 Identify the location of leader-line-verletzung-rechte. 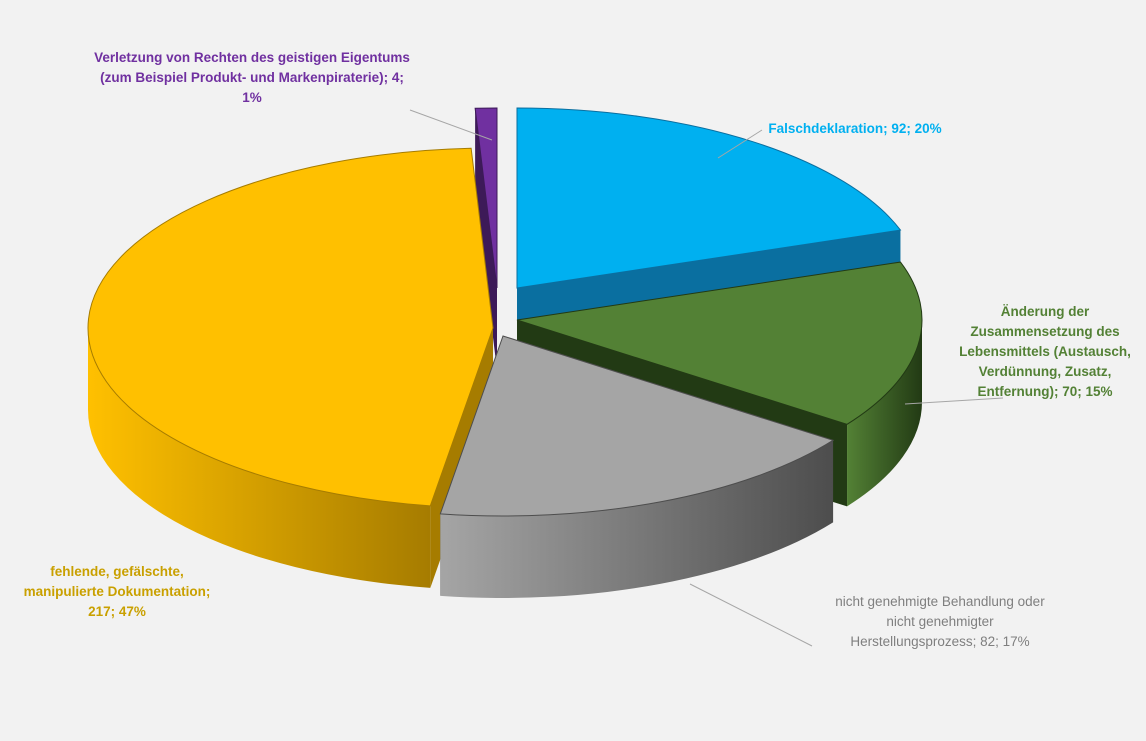
(451, 125).